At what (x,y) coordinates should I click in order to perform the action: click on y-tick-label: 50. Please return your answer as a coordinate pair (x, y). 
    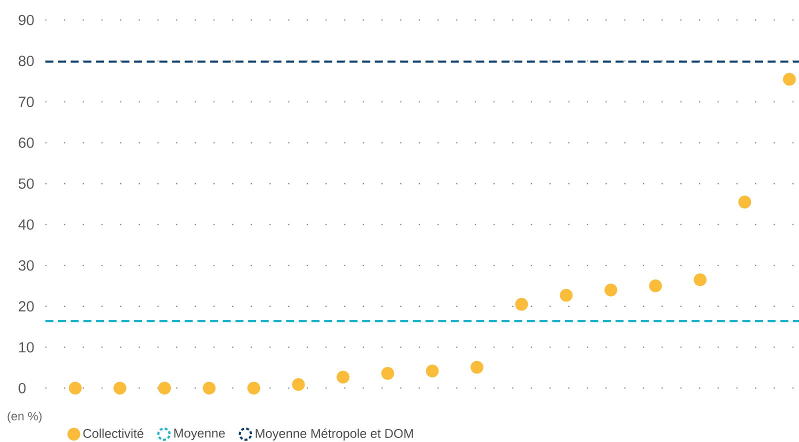
    Looking at the image, I should click on (26, 183).